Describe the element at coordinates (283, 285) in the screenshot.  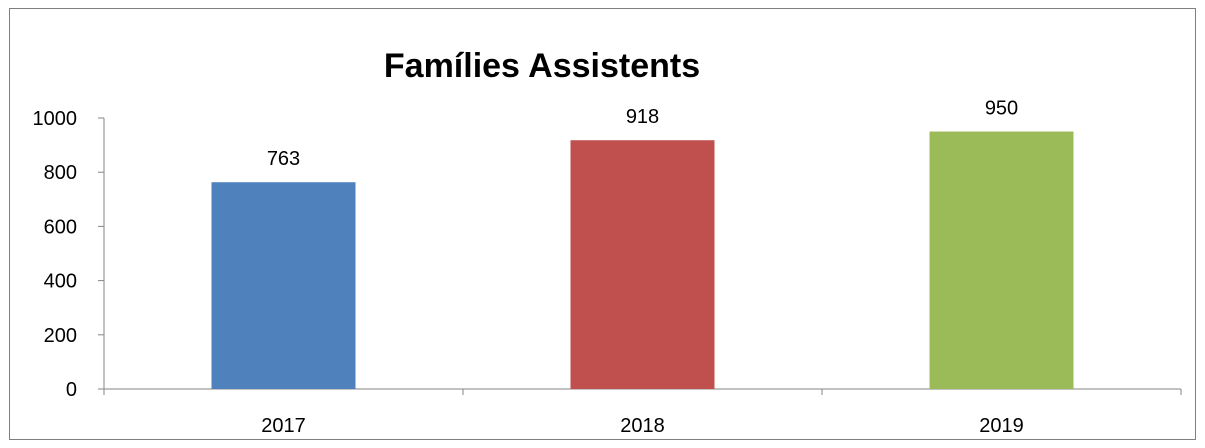
I see `bar-2017` at that location.